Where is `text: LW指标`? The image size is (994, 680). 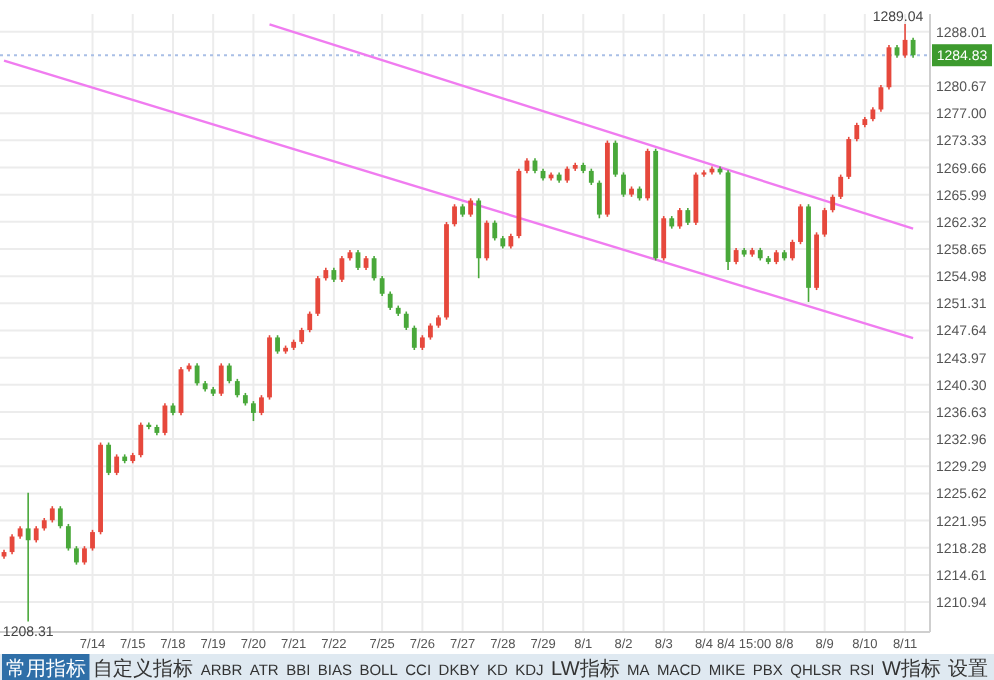 text: LW指标 is located at coordinates (585, 668).